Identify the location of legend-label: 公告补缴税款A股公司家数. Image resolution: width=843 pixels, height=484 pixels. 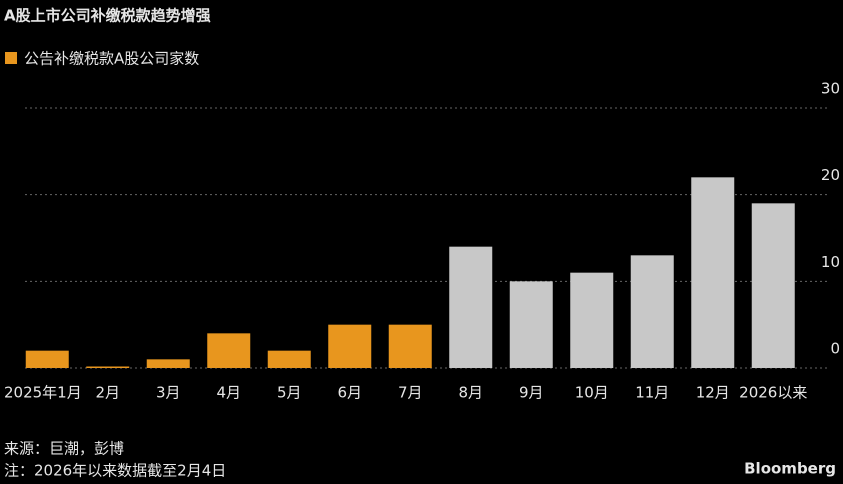
(111, 59).